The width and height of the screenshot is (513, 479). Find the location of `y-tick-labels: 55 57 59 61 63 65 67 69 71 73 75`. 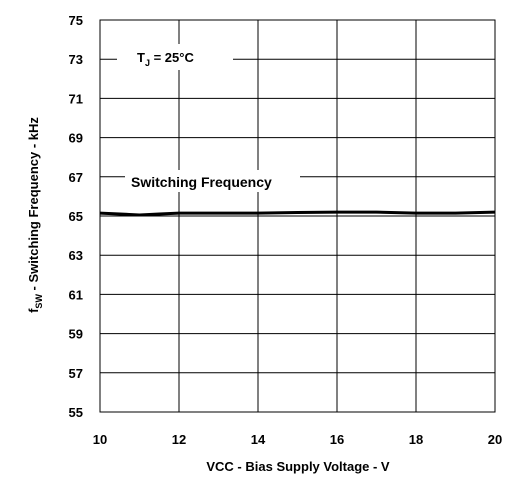

y-tick-labels: 55 57 59 61 63 65 67 69 71 73 75 is located at coordinates (76, 216).